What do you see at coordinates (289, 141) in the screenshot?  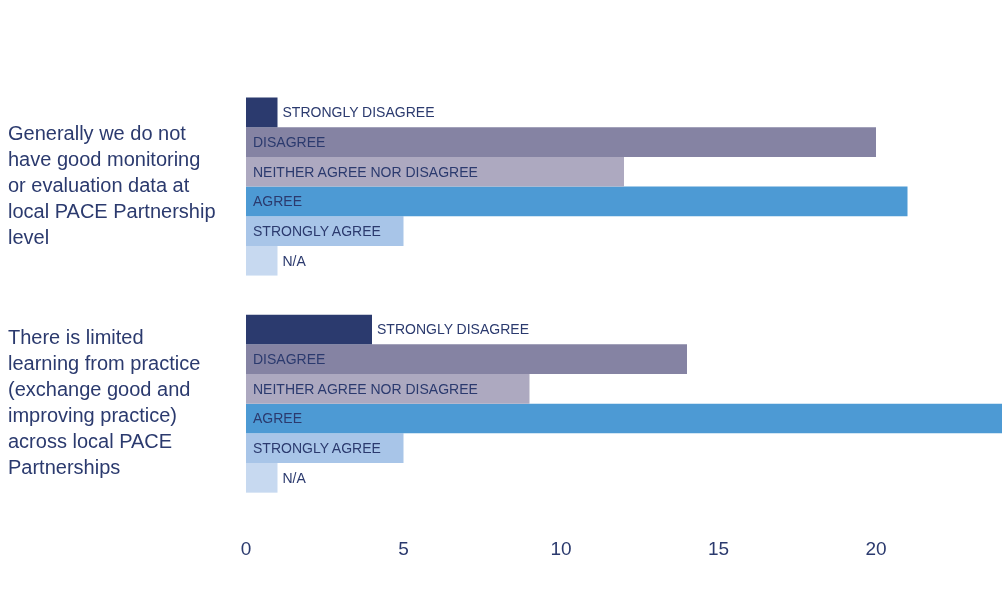 I see `text: DISAGREE` at bounding box center [289, 141].